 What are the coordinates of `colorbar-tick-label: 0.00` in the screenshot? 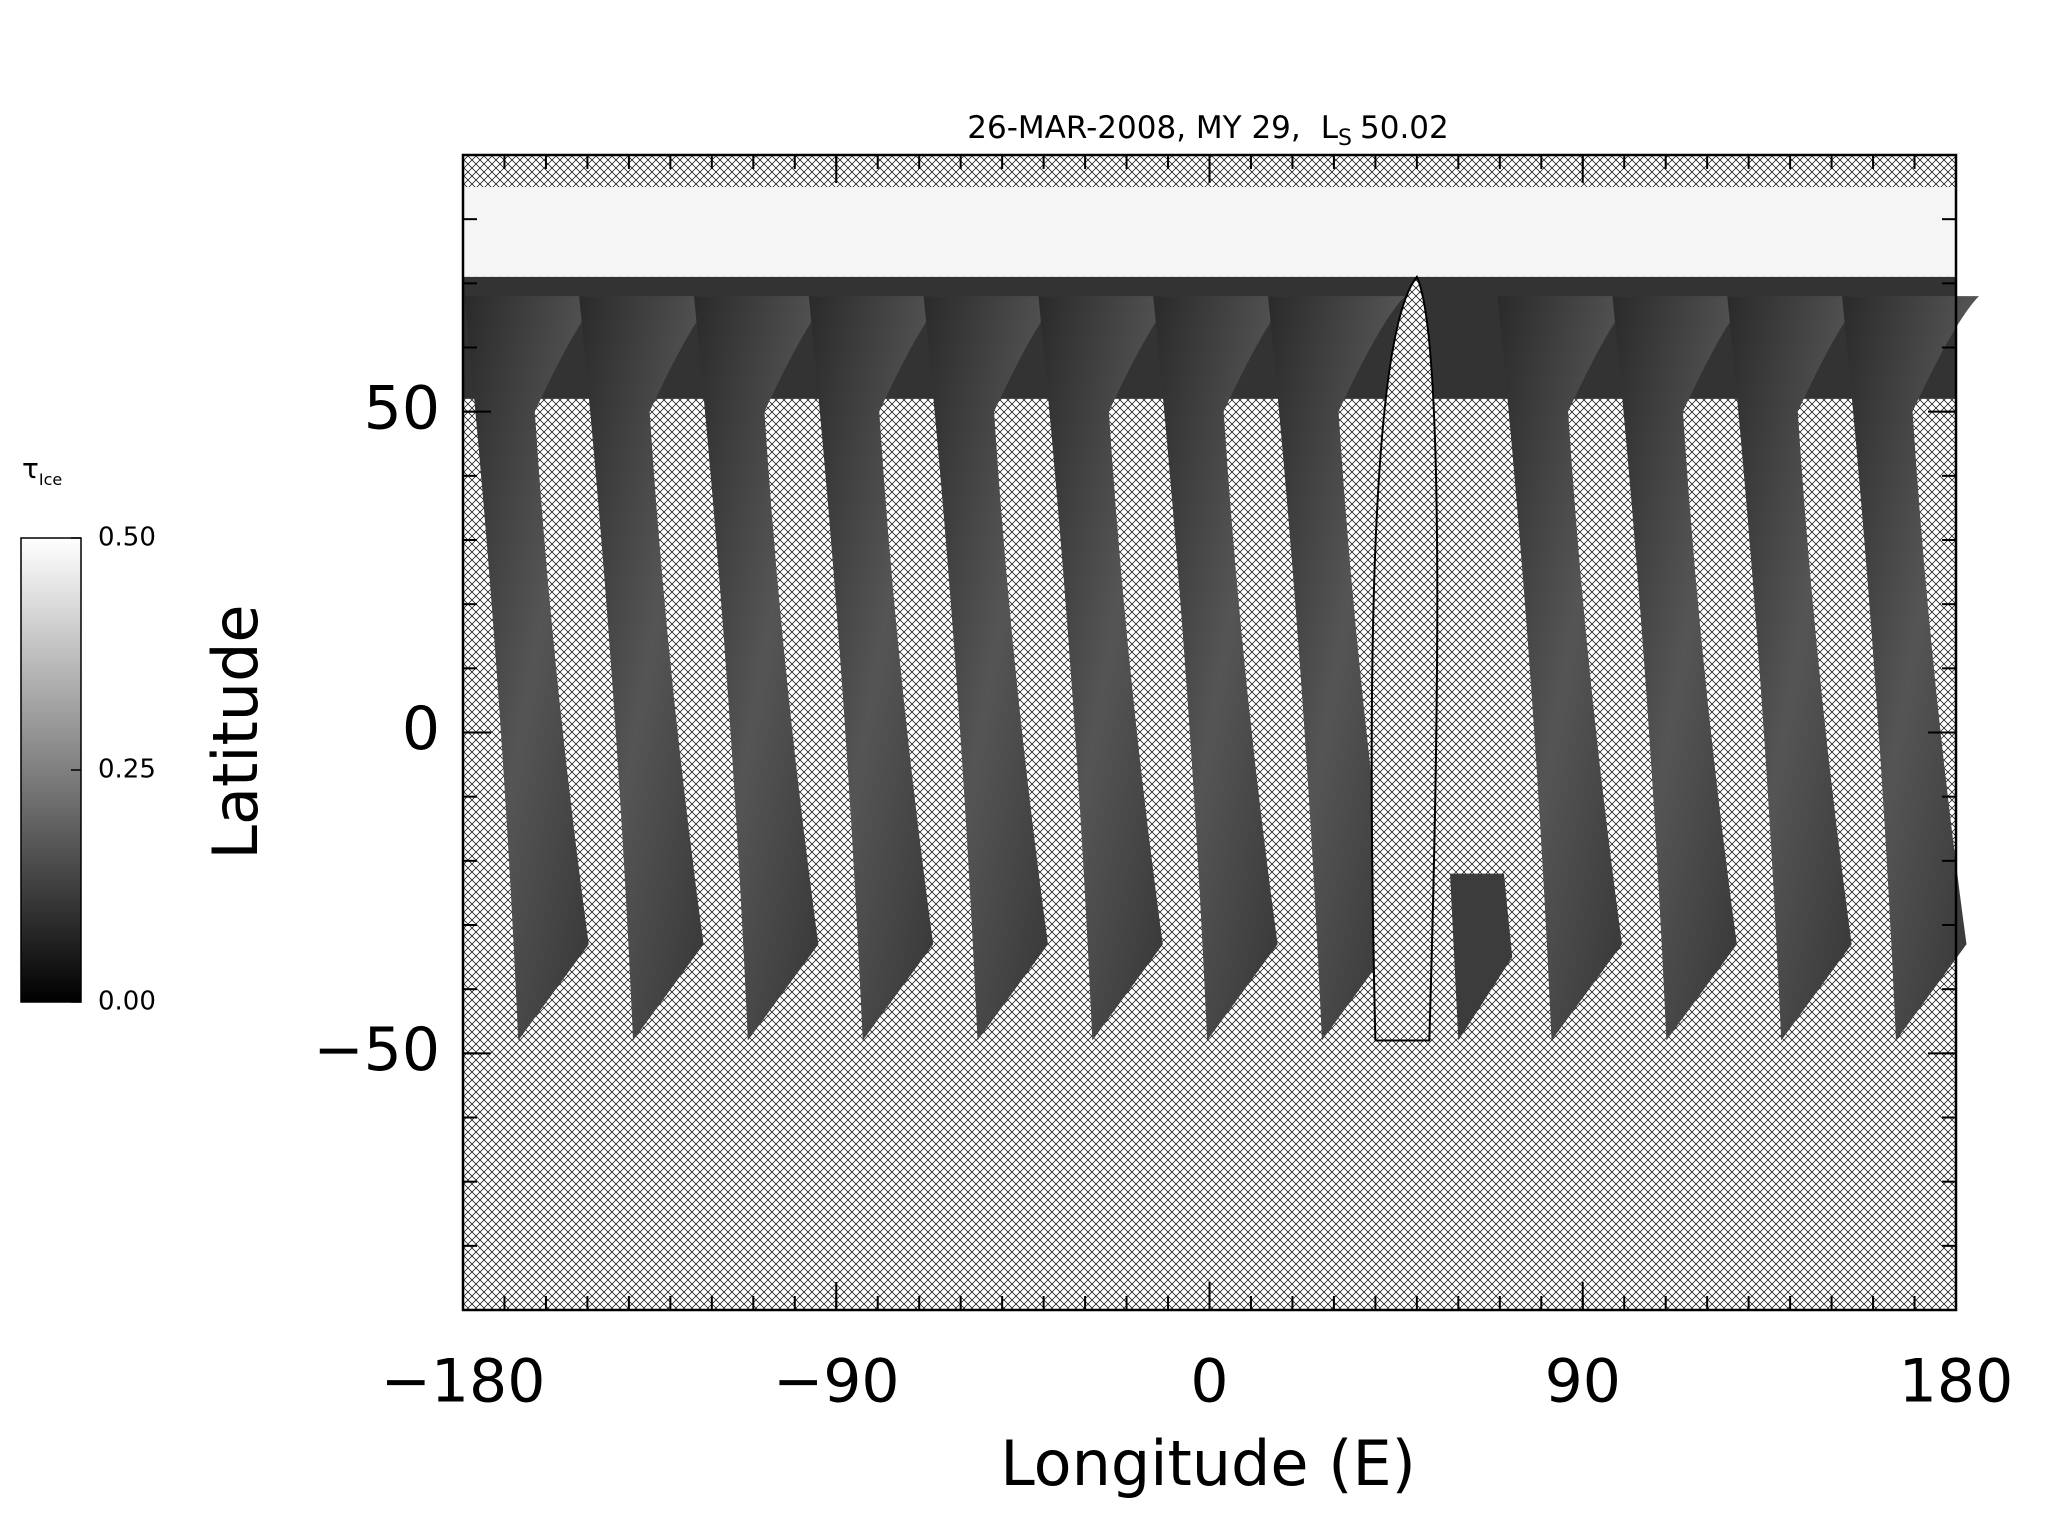 It's located at (127, 1002).